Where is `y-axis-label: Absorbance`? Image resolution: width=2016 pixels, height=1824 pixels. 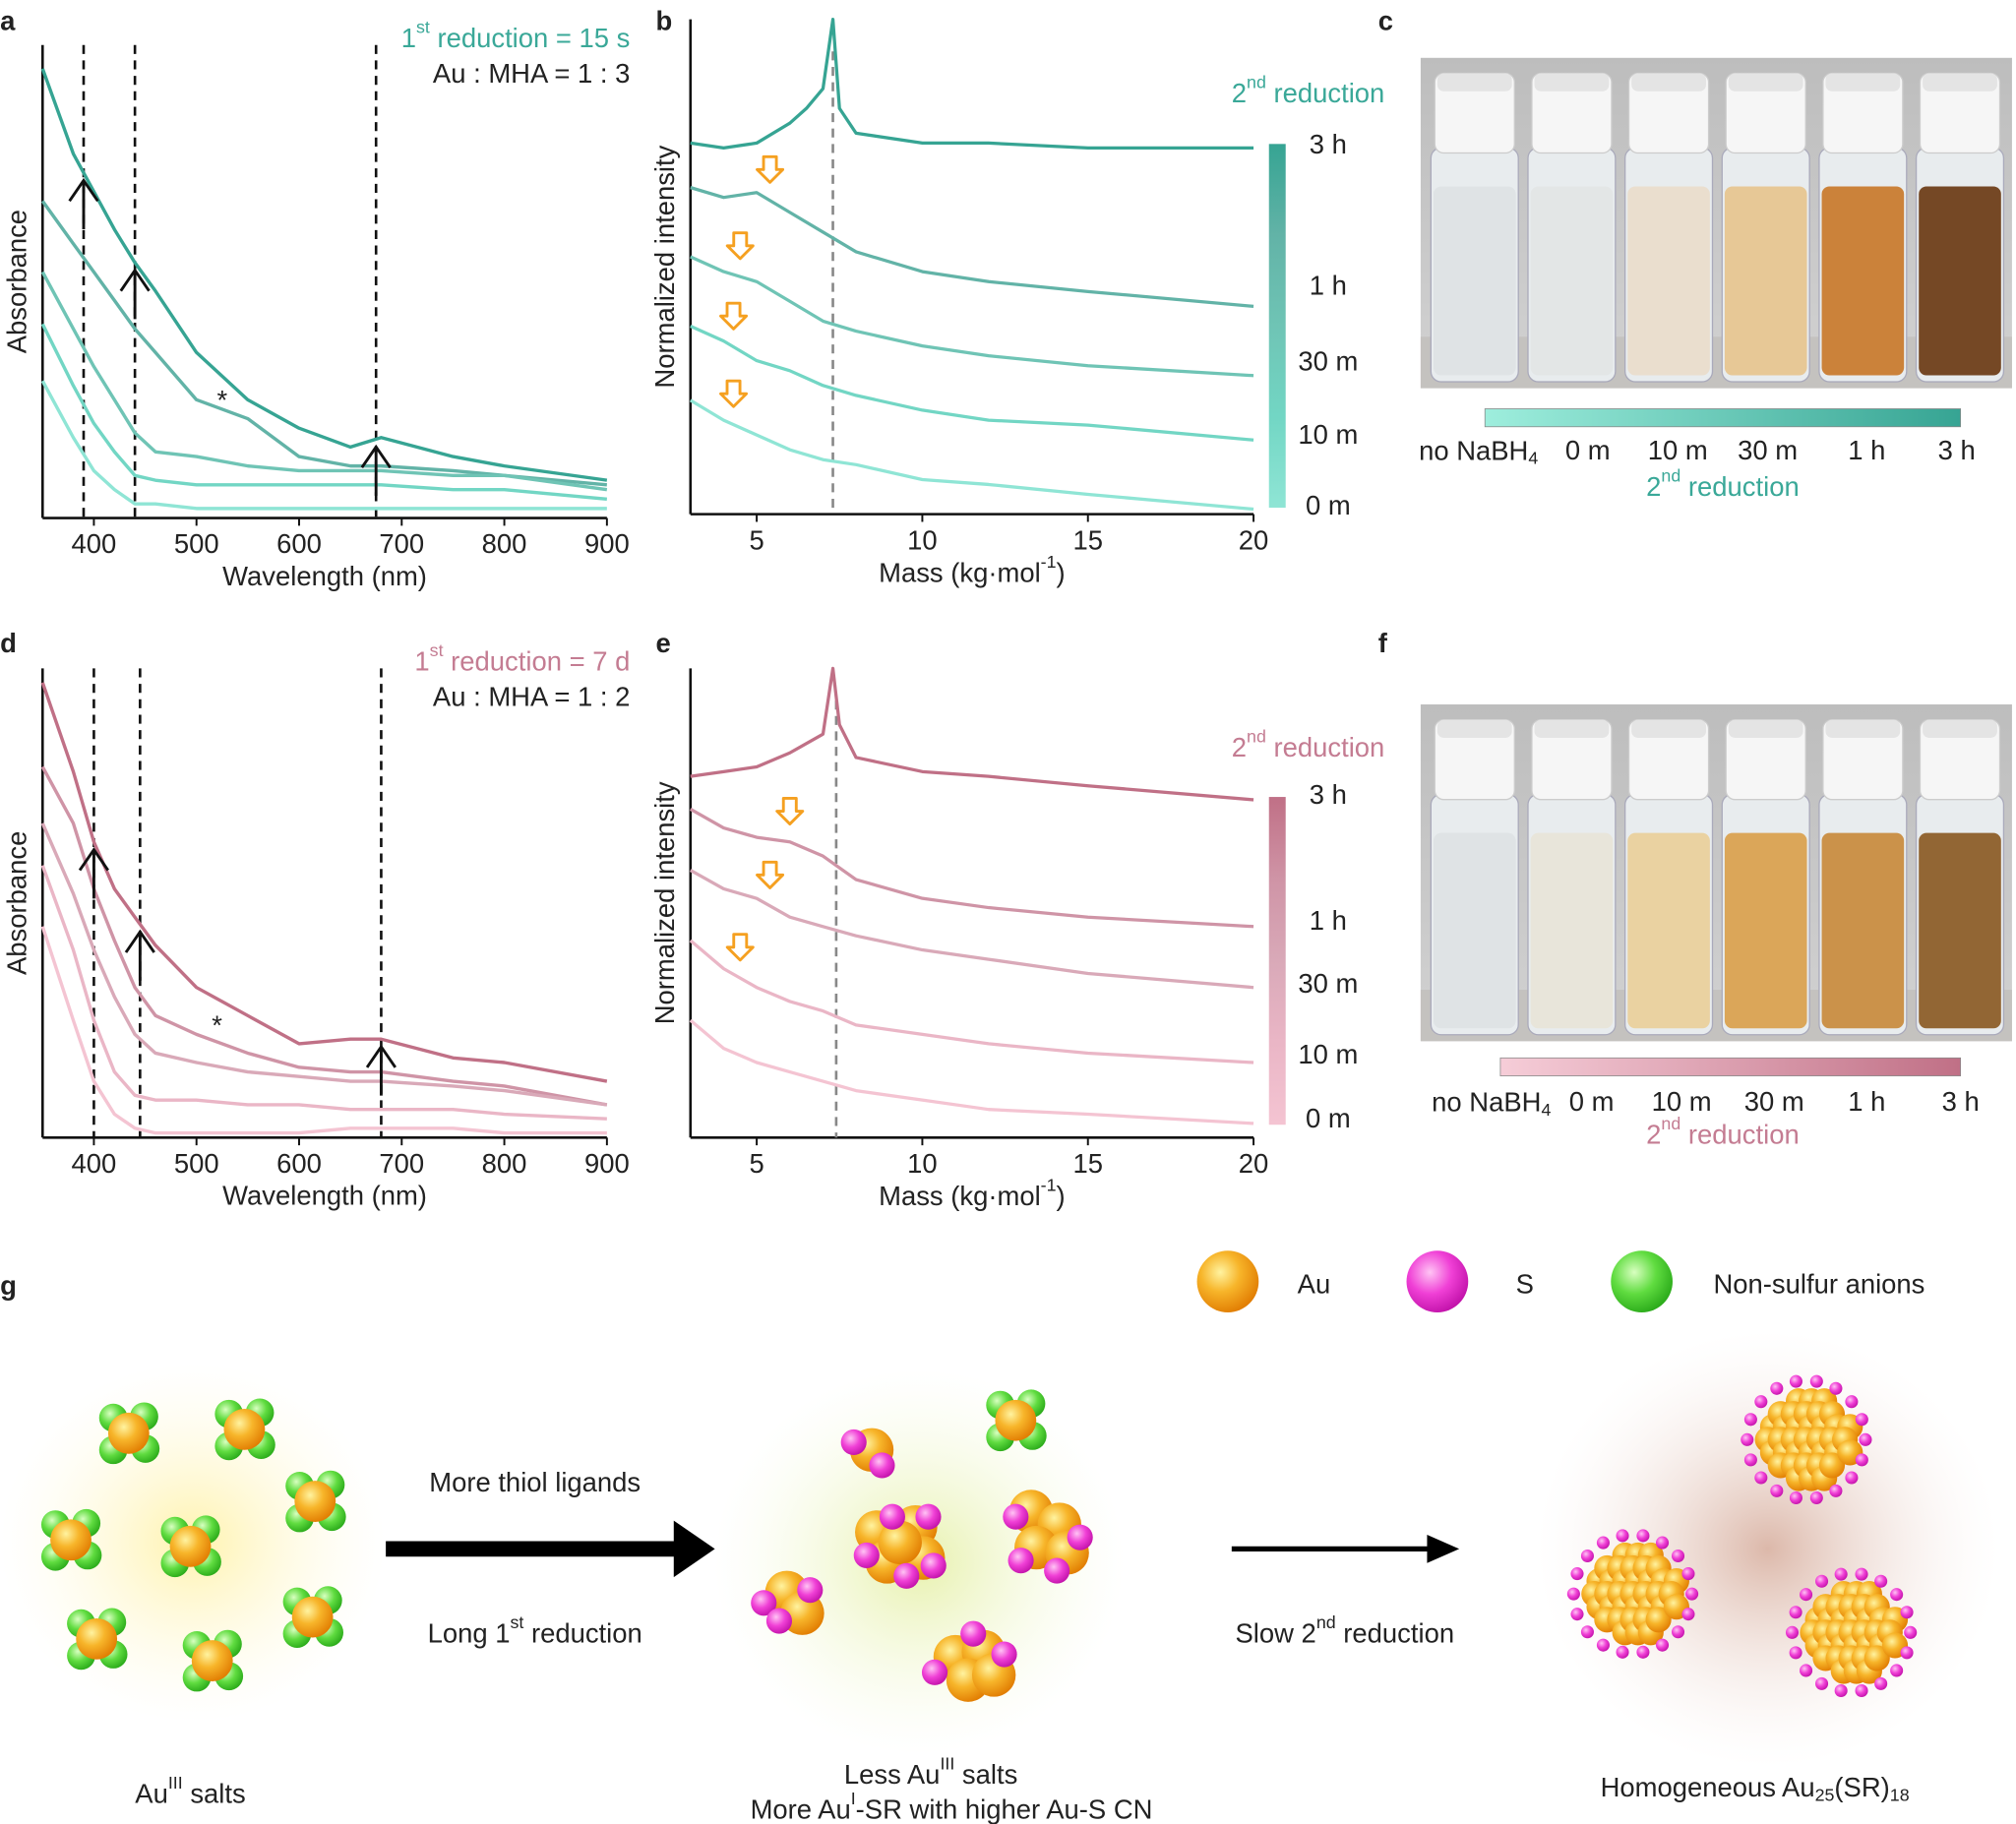
y-axis-label: Absorbance is located at coordinates (17, 281).